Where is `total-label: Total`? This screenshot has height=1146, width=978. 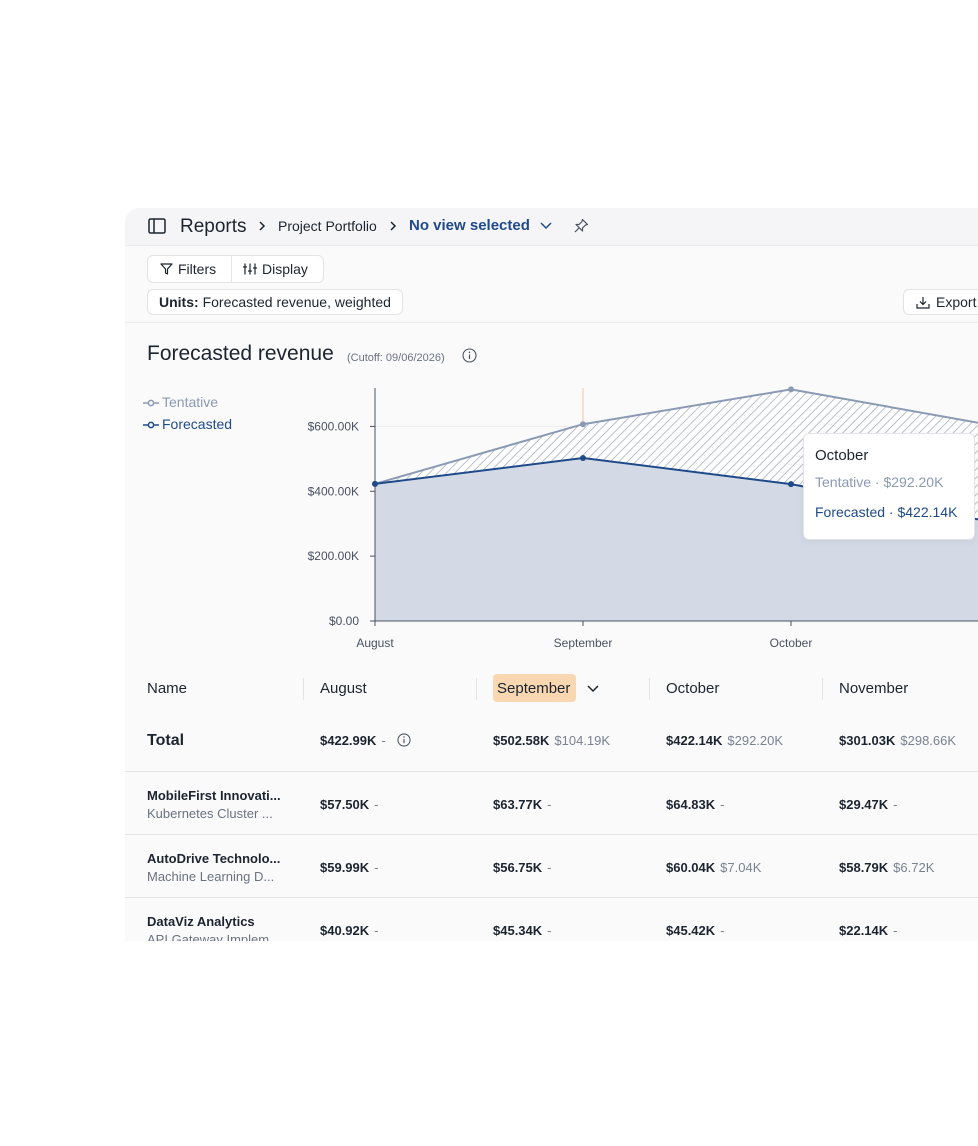 total-label: Total is located at coordinates (166, 740).